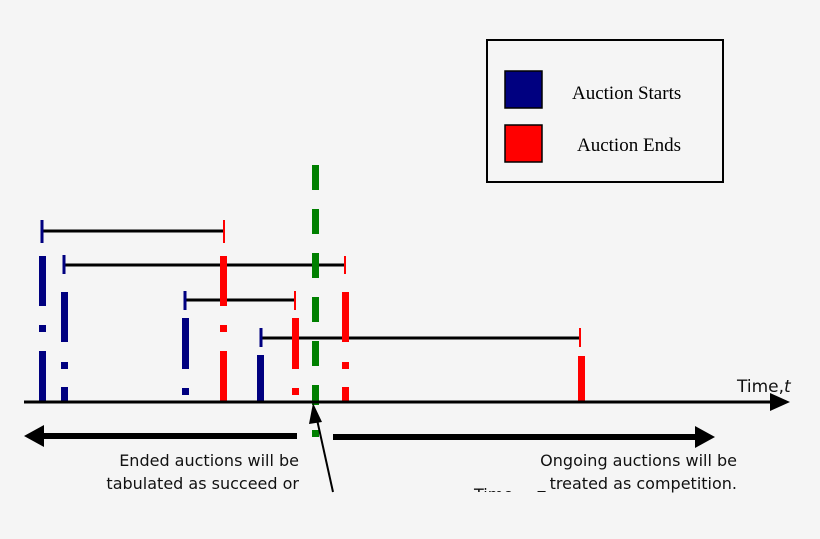 Image resolution: width=820 pixels, height=539 pixels. I want to click on time-axis: Time,t, so click(408, 394).